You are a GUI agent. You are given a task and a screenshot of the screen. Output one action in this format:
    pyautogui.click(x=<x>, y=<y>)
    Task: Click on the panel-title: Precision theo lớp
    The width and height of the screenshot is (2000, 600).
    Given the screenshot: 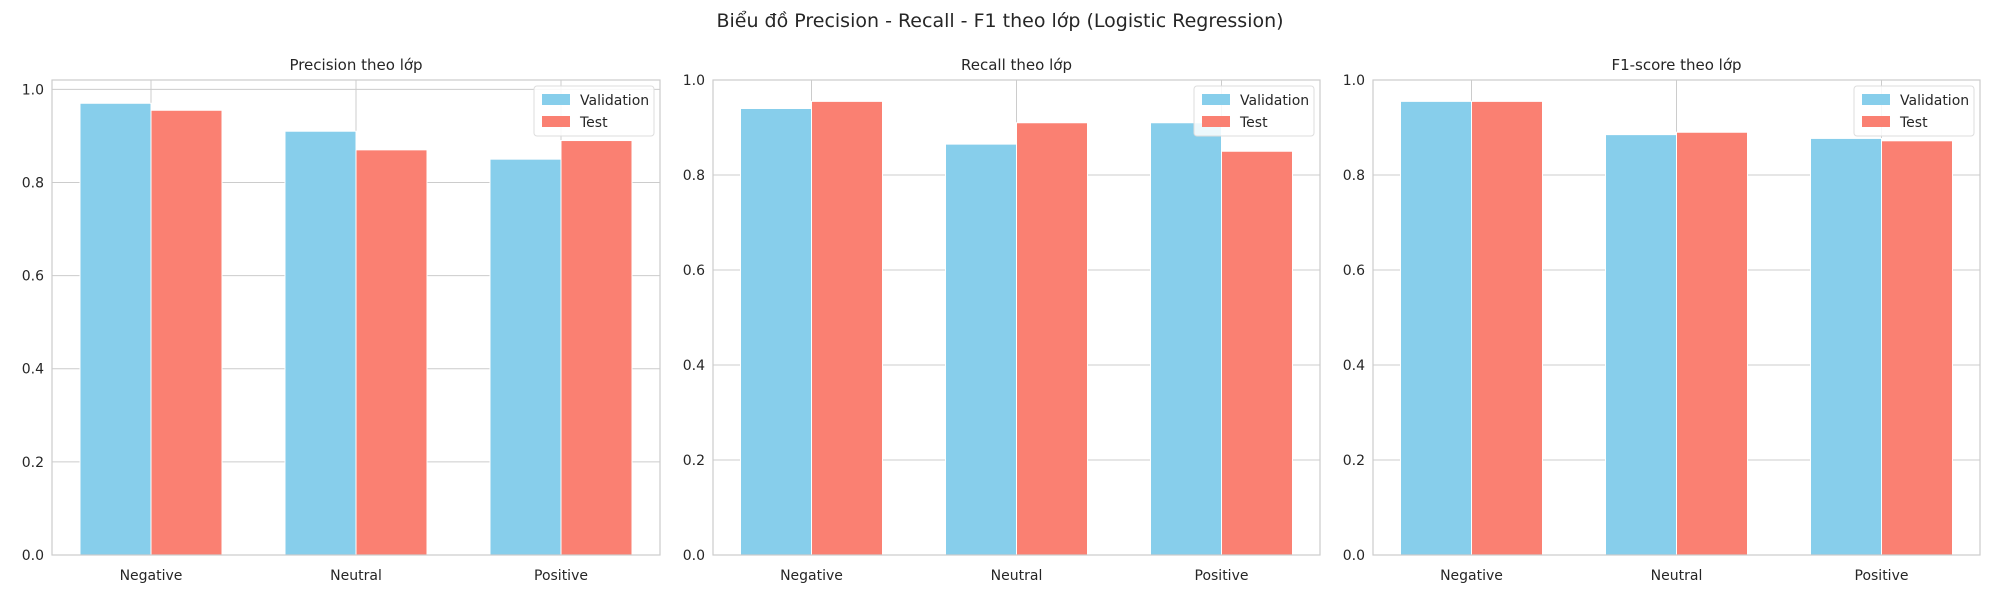 What is the action you would take?
    pyautogui.click(x=355, y=65)
    